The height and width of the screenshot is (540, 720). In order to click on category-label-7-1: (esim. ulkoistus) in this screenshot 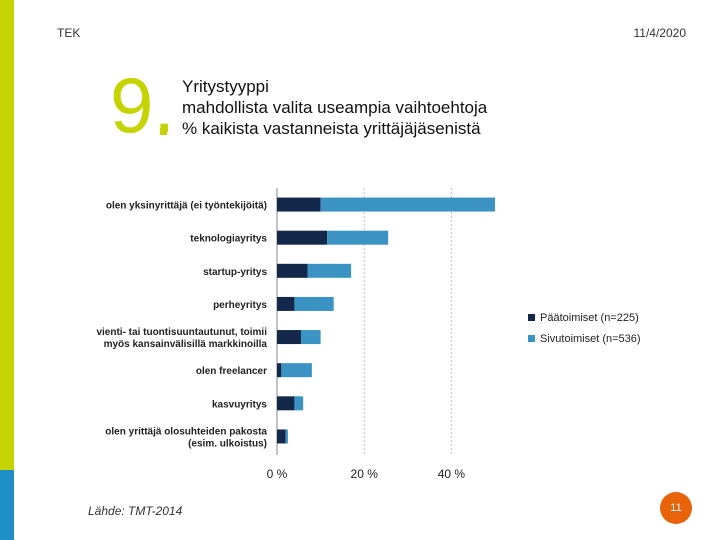, I will do `click(227, 443)`.